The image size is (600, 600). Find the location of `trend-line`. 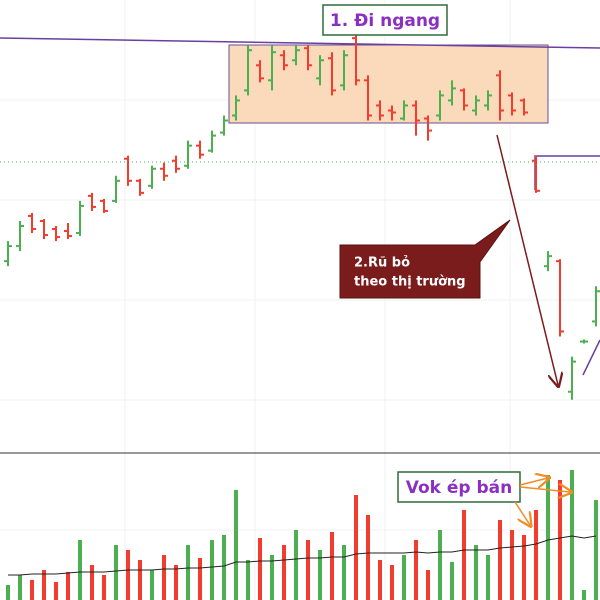

trend-line is located at coordinates (300, 43).